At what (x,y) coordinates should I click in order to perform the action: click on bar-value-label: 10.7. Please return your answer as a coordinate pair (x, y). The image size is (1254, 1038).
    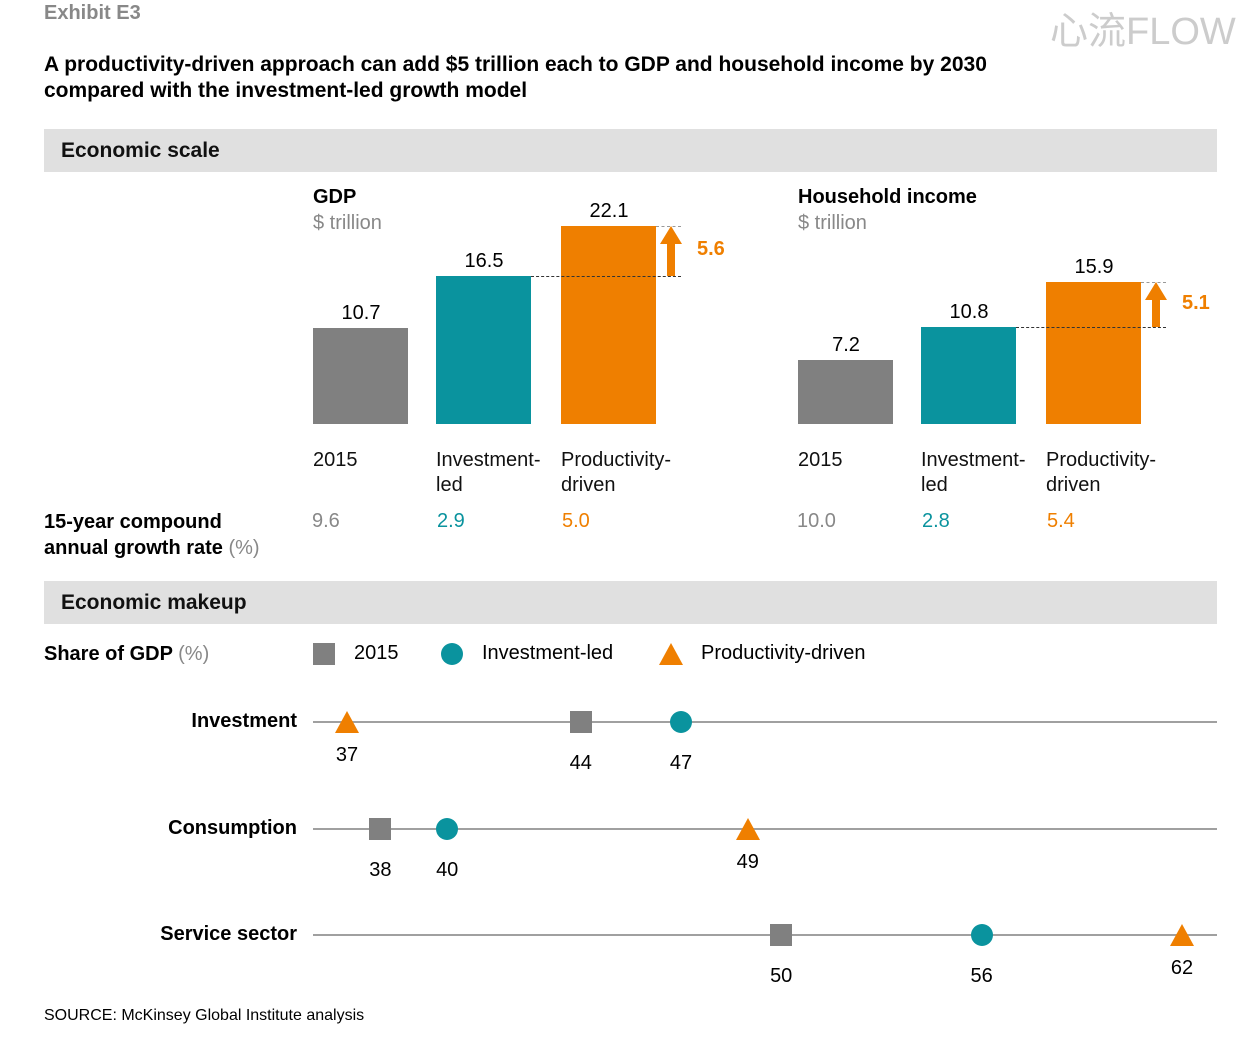
    Looking at the image, I should click on (361, 313).